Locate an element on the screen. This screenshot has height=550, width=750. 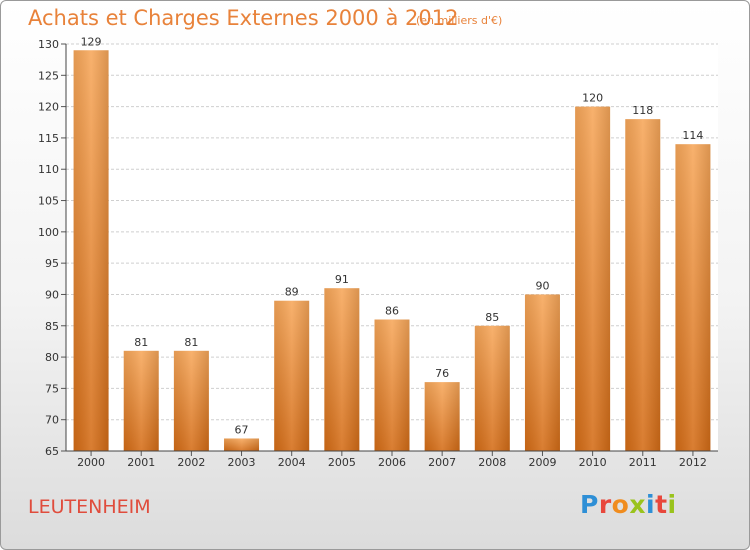
logo-letter: o is located at coordinates (620, 504).